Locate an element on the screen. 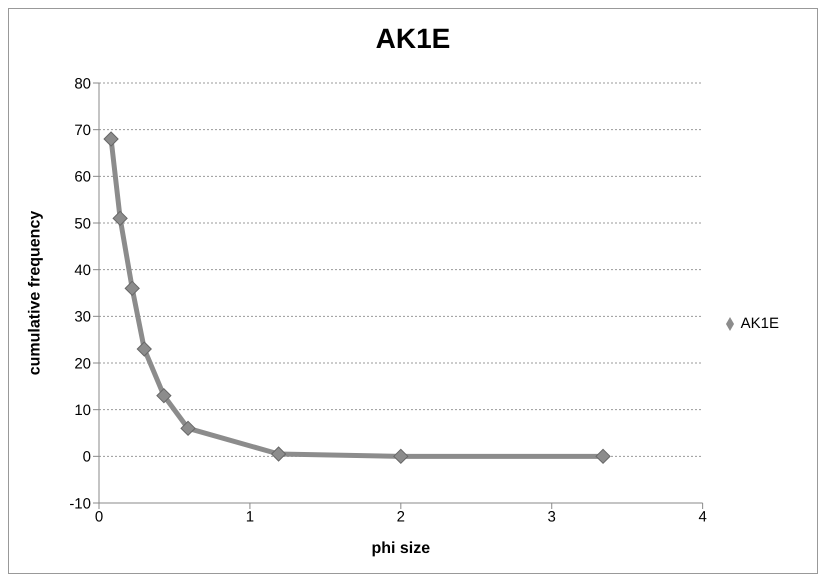 The height and width of the screenshot is (582, 826). x-tick-label: 1 is located at coordinates (250, 517).